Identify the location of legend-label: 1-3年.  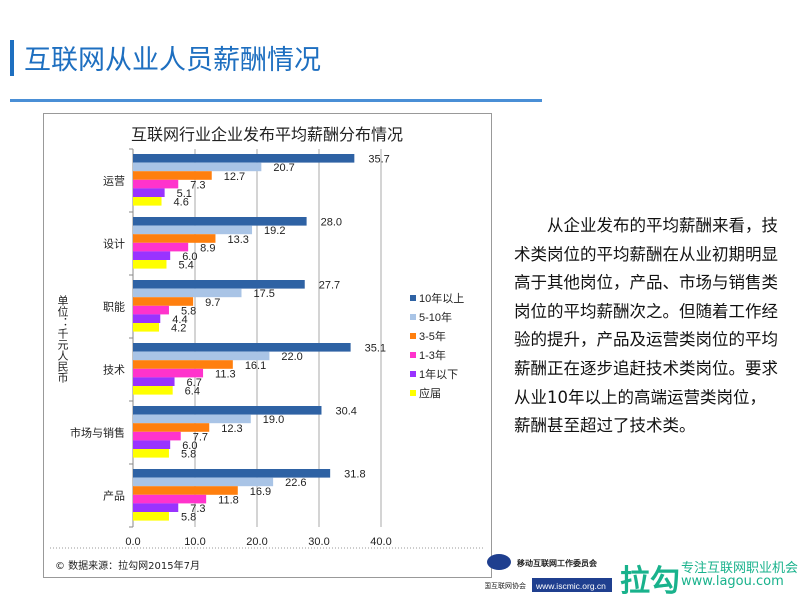
(432, 355).